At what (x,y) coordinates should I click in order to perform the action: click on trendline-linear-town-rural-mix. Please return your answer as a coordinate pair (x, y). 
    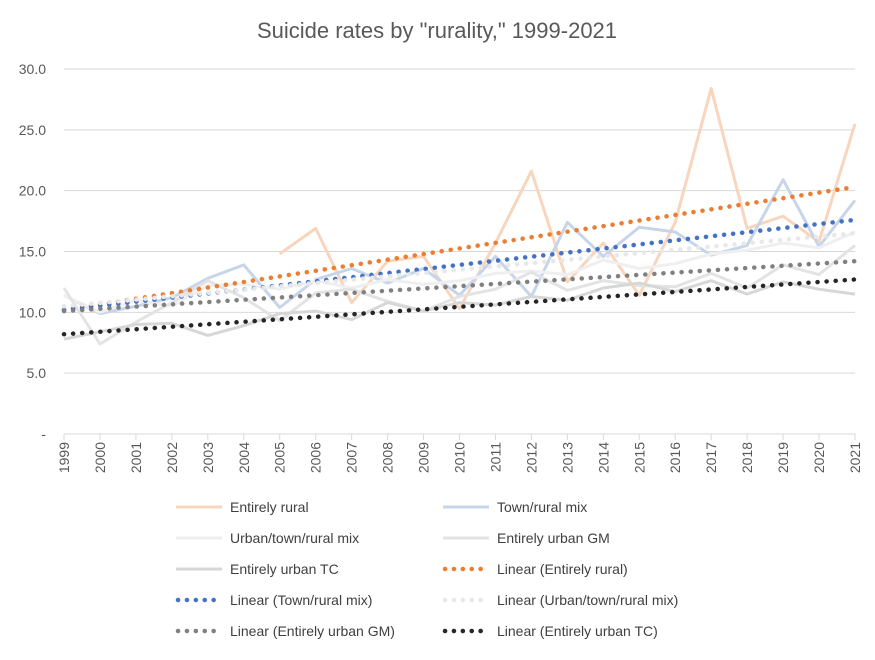
    Looking at the image, I should click on (459, 265).